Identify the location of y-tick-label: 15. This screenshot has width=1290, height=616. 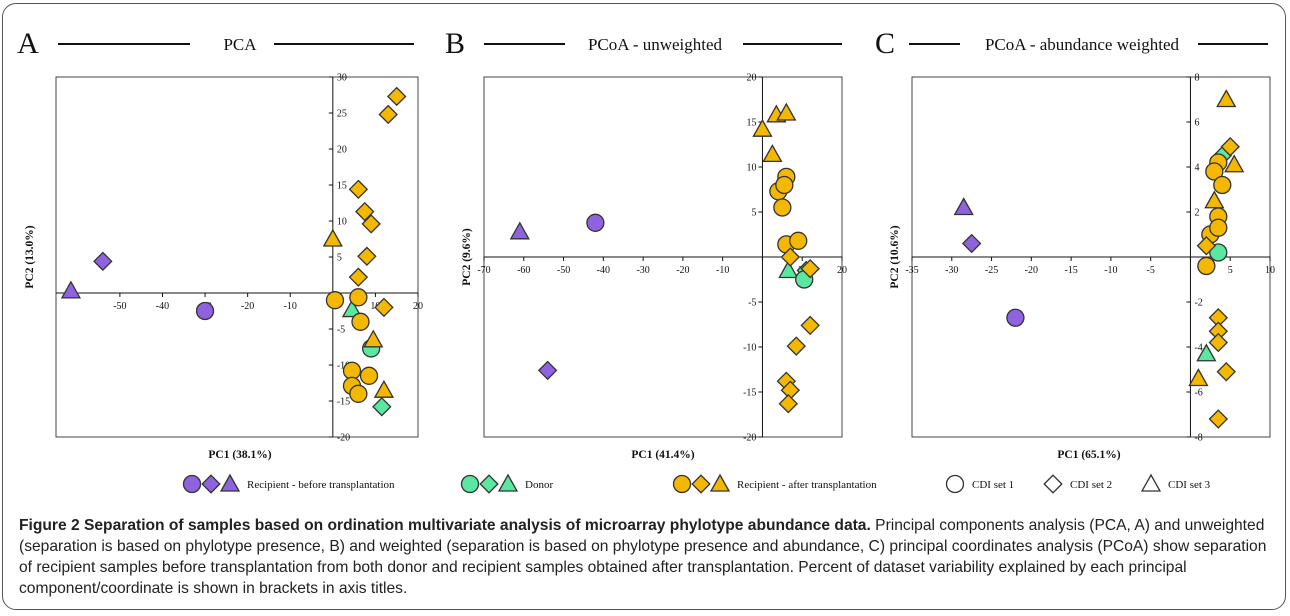
(342, 186).